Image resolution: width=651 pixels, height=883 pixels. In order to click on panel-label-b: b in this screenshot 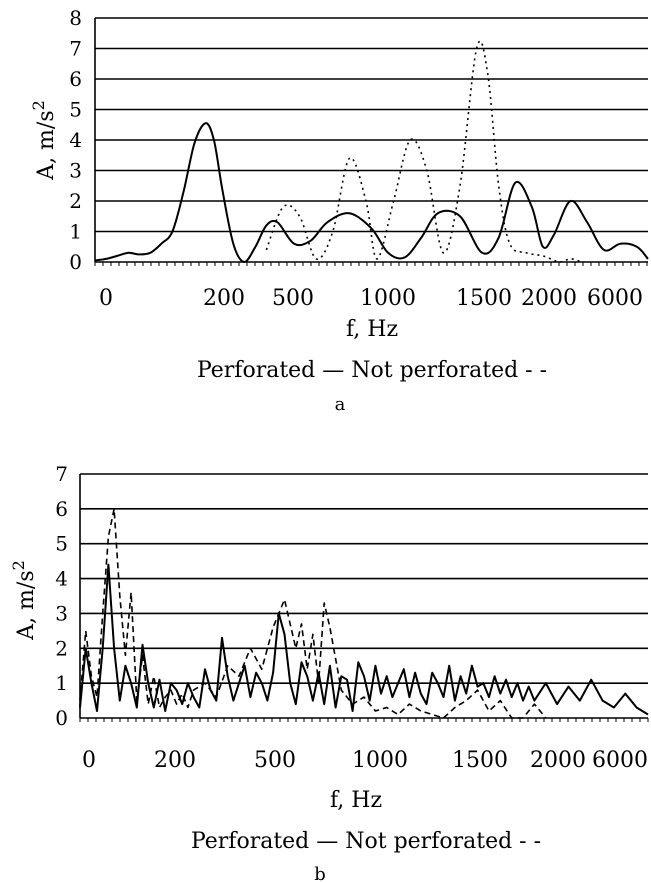, I will do `click(320, 873)`.